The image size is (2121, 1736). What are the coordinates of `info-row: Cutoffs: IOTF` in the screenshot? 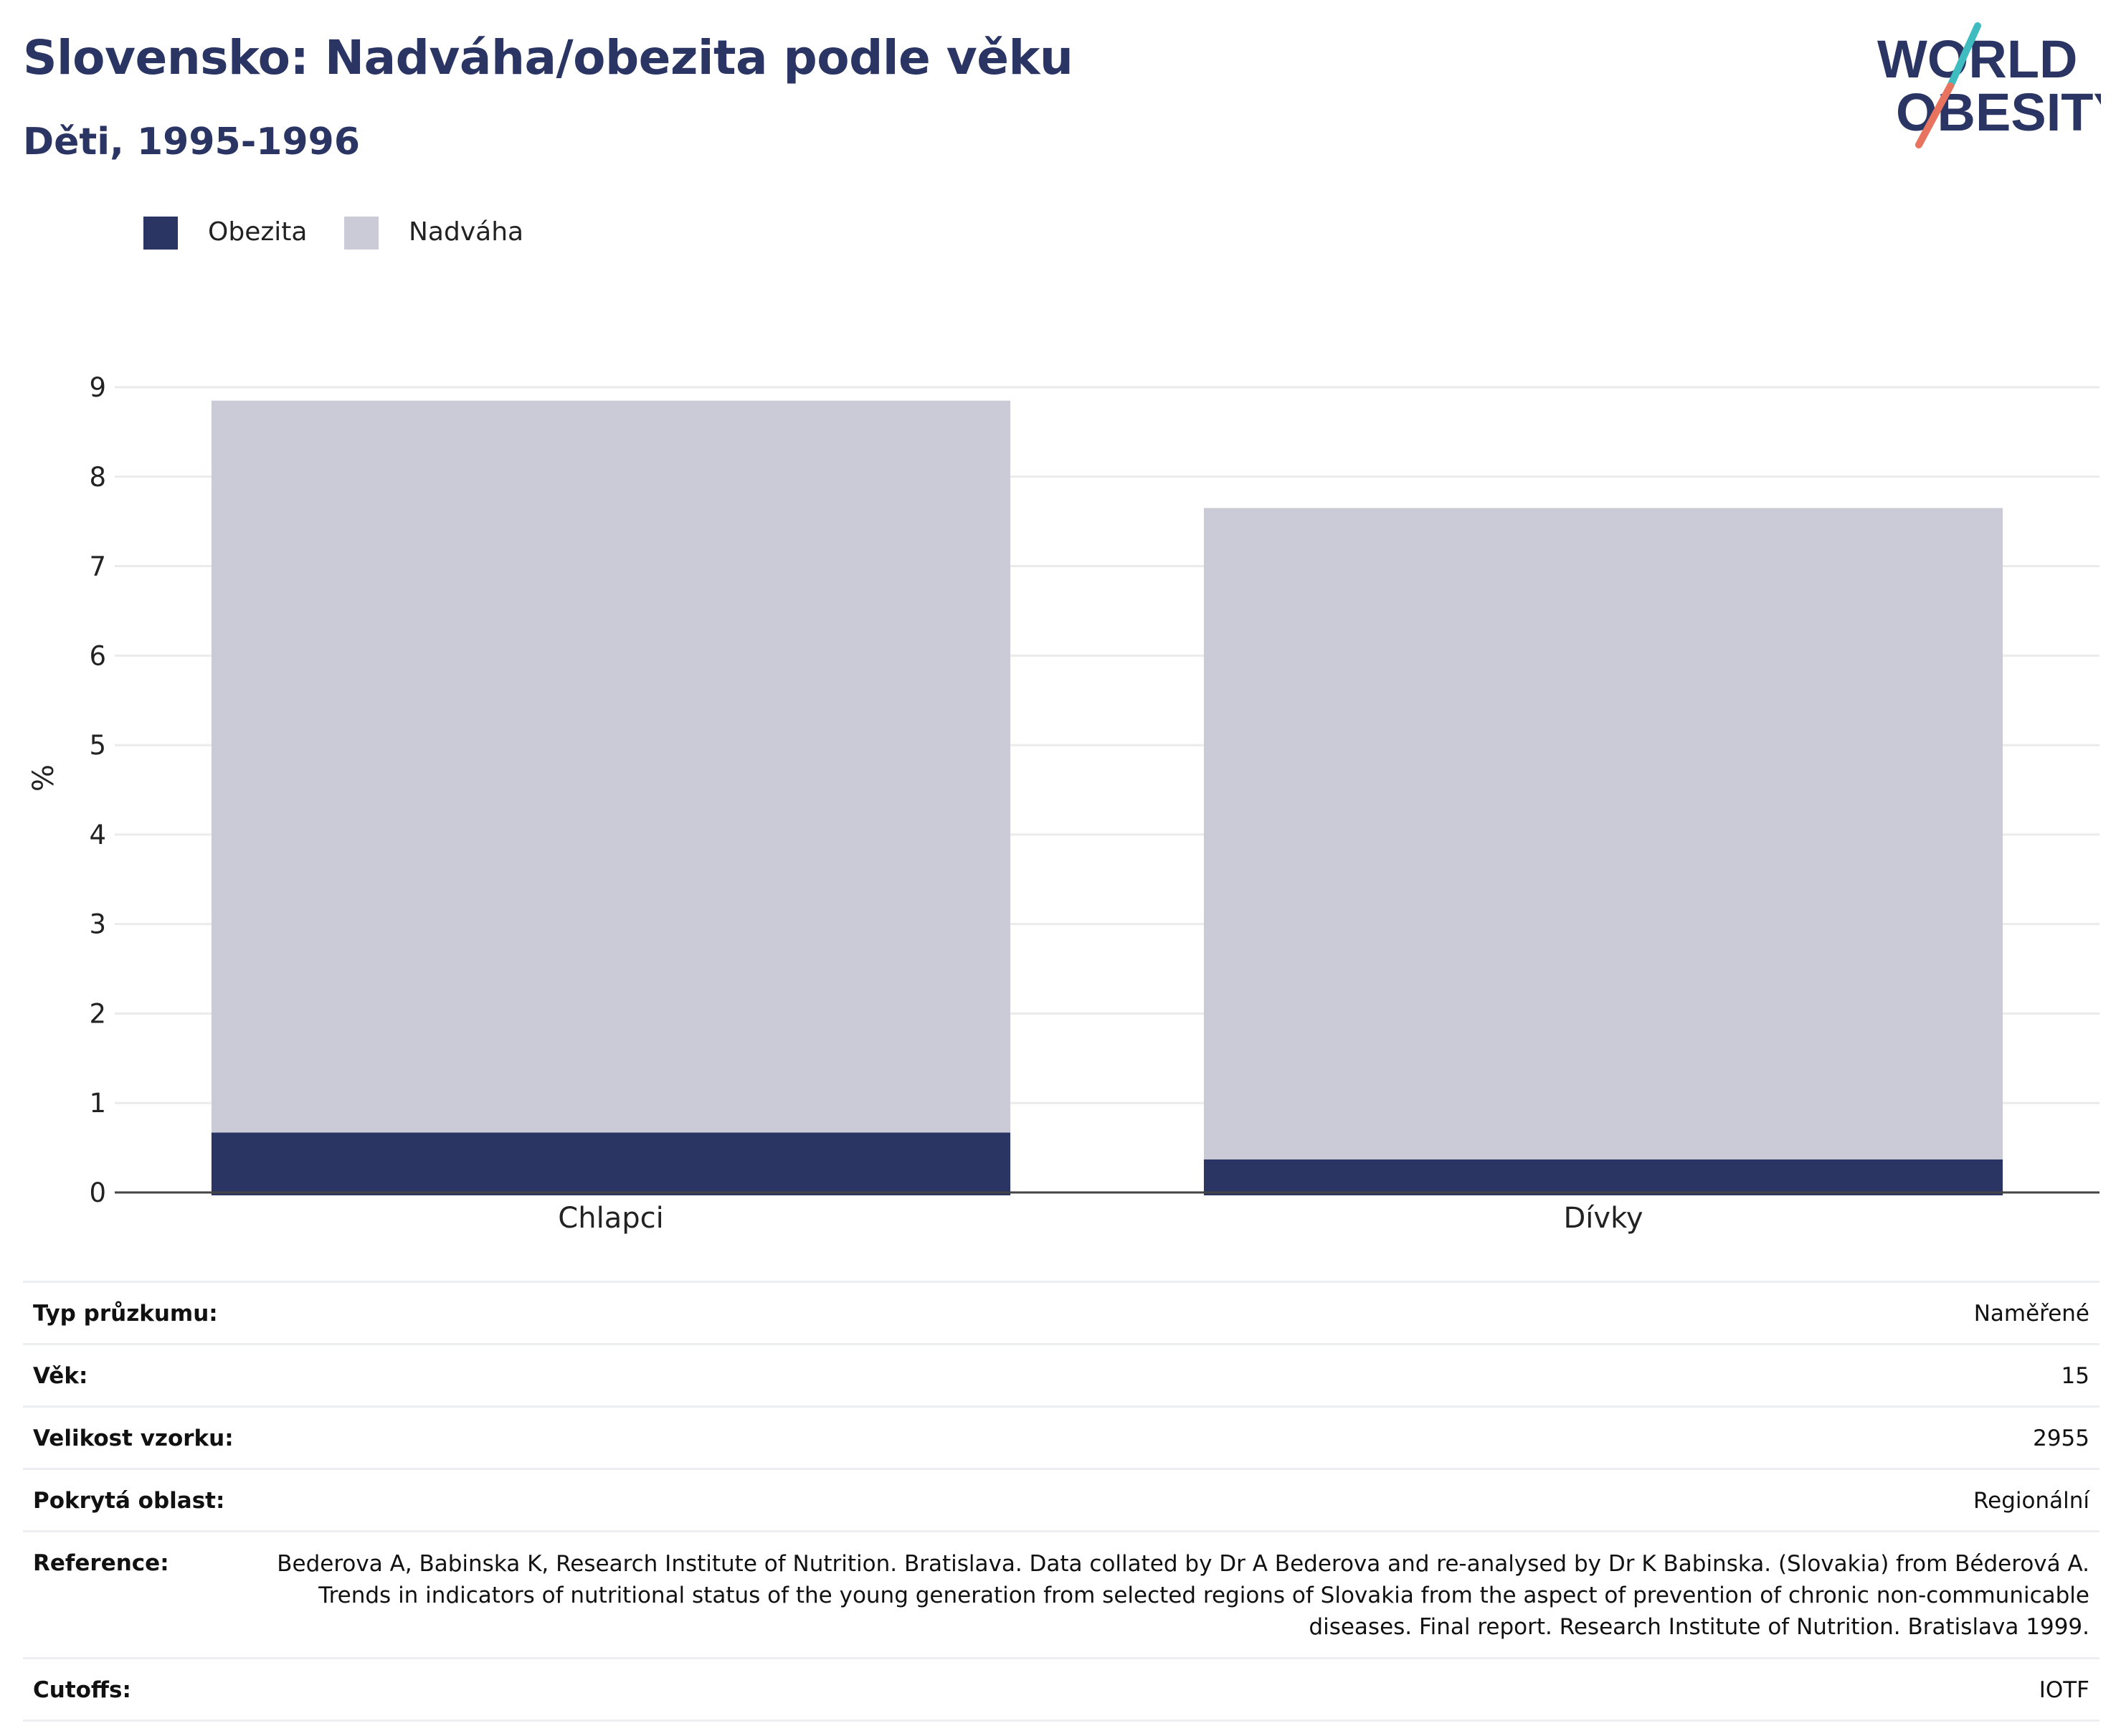 It's located at (1061, 1689).